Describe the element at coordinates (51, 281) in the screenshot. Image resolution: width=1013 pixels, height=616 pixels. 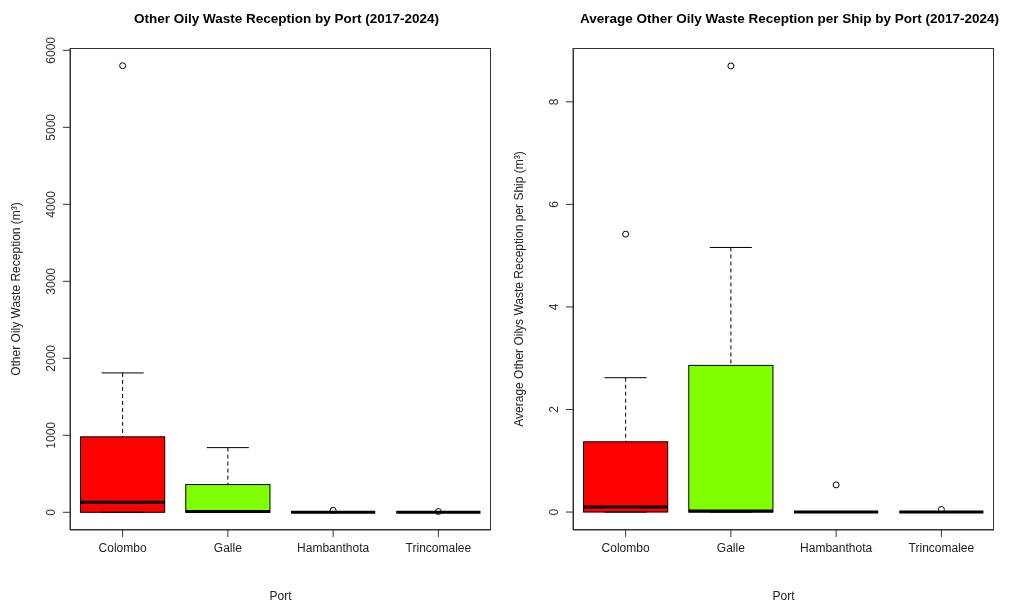
I see `y-tick-label: 3000` at that location.